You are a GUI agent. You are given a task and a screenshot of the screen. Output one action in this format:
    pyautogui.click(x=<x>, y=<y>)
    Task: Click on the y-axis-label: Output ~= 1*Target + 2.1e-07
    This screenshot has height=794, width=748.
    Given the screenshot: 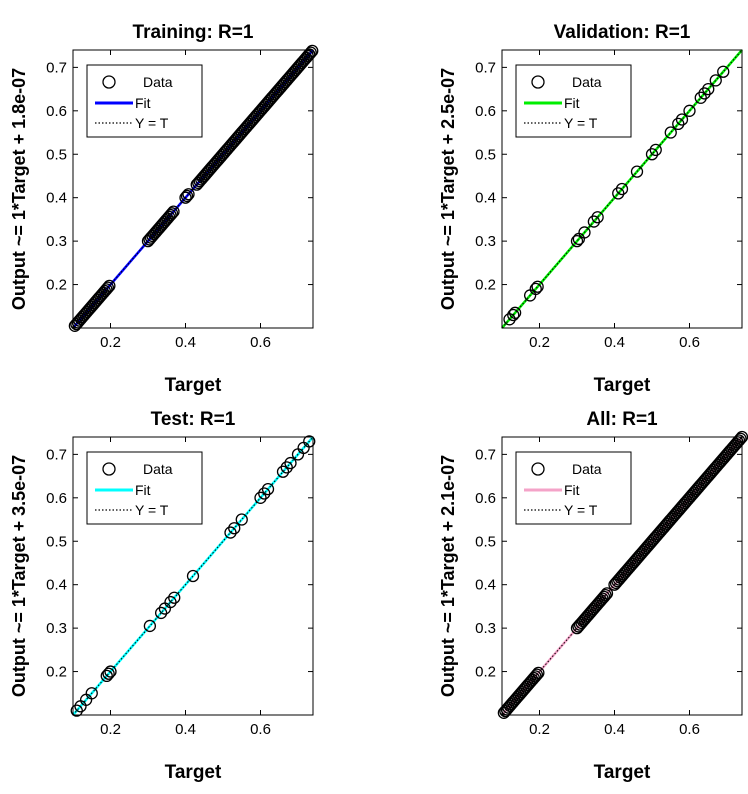 What is the action you would take?
    pyautogui.click(x=448, y=576)
    